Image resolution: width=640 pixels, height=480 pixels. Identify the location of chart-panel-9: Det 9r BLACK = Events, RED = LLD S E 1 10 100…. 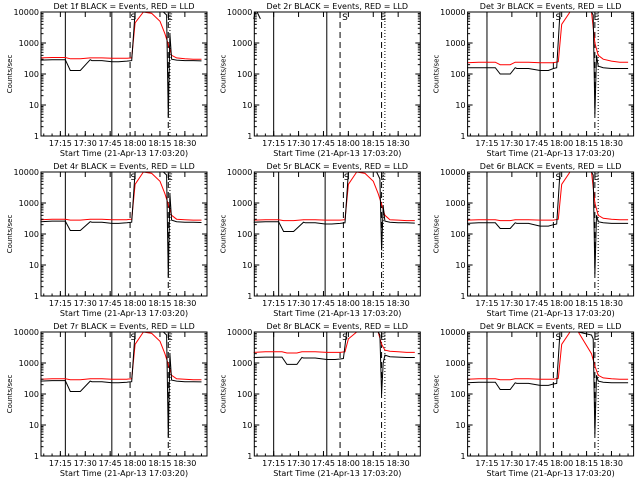
(534, 400).